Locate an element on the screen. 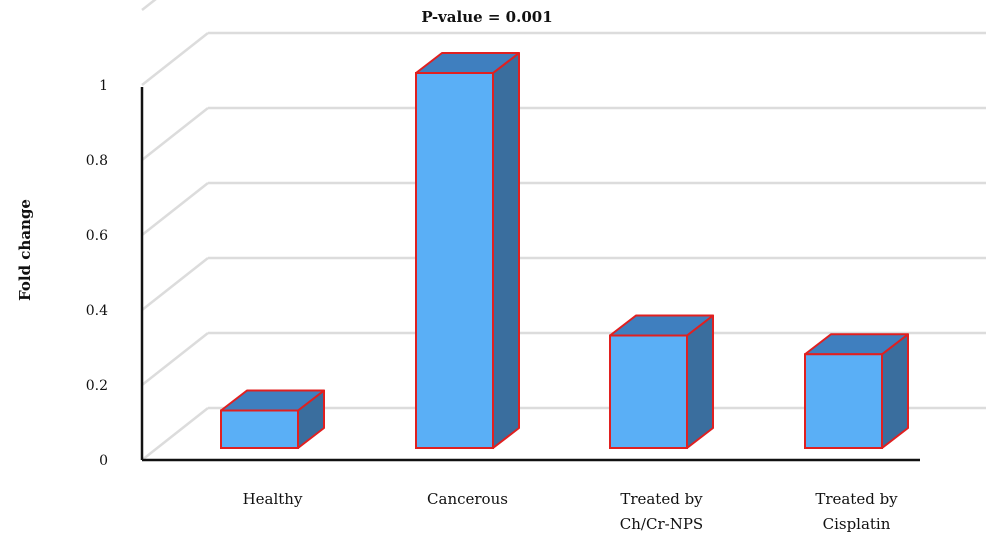  y-tick-label: 0.8 is located at coordinates (97, 161).